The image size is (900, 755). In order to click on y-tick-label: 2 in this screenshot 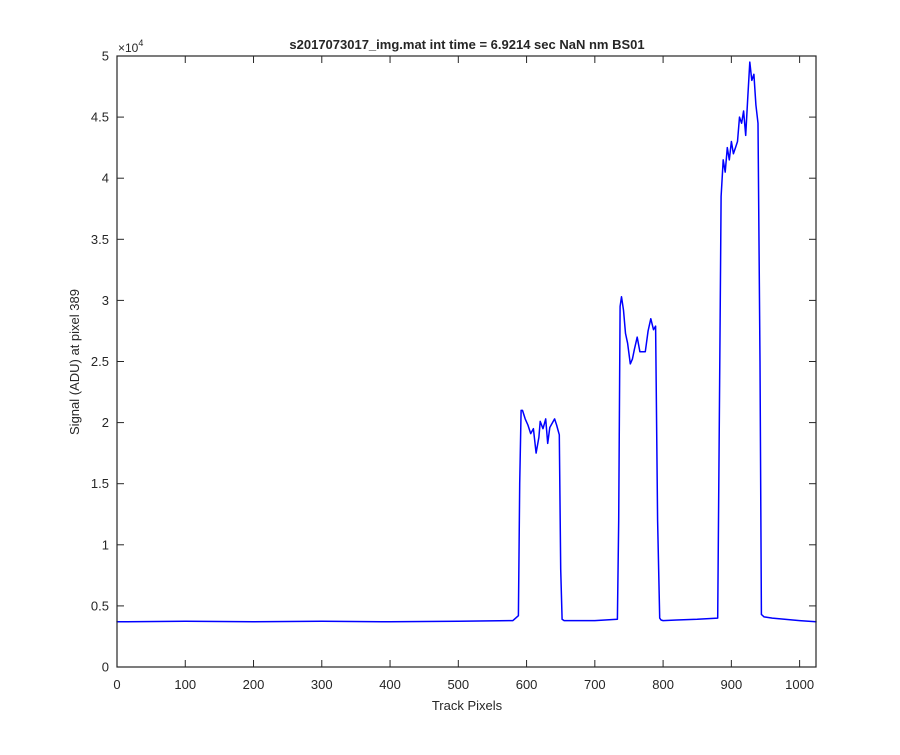, I will do `click(105, 422)`.